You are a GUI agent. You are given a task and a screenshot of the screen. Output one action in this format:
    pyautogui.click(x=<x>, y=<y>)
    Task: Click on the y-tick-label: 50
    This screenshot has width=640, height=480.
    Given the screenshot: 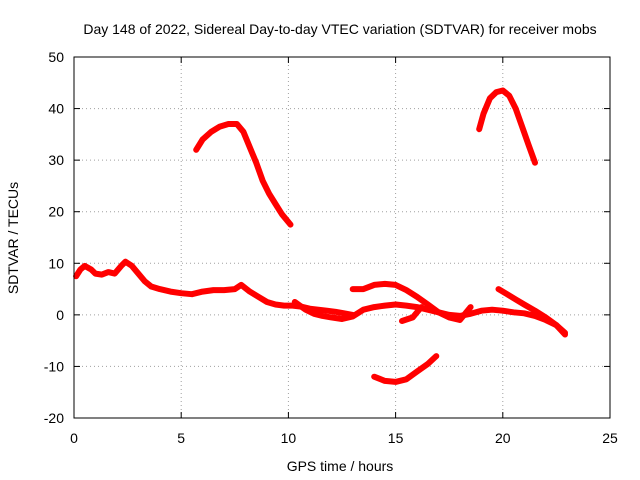 What is the action you would take?
    pyautogui.click(x=56, y=57)
    